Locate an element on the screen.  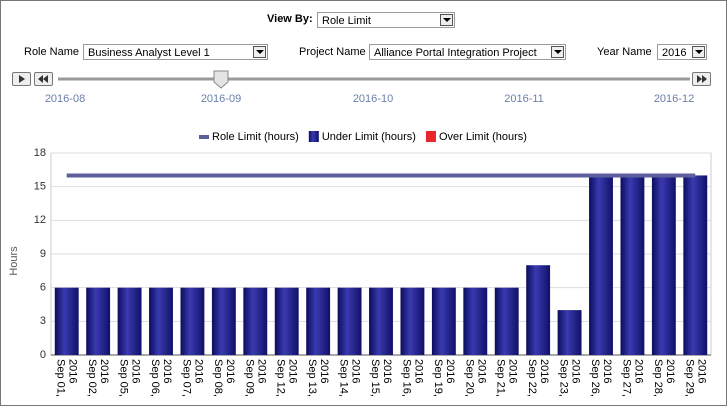
x-tick-label: Sep 14, 2016 is located at coordinates (350, 379).